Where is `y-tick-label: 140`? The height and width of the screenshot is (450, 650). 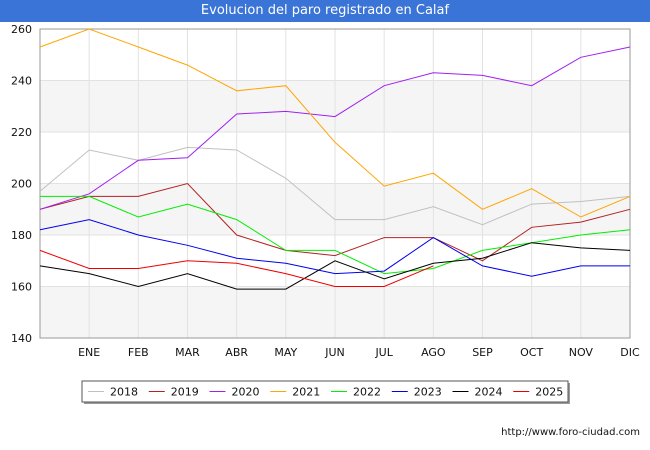
y-tick-label: 140 is located at coordinates (21, 338).